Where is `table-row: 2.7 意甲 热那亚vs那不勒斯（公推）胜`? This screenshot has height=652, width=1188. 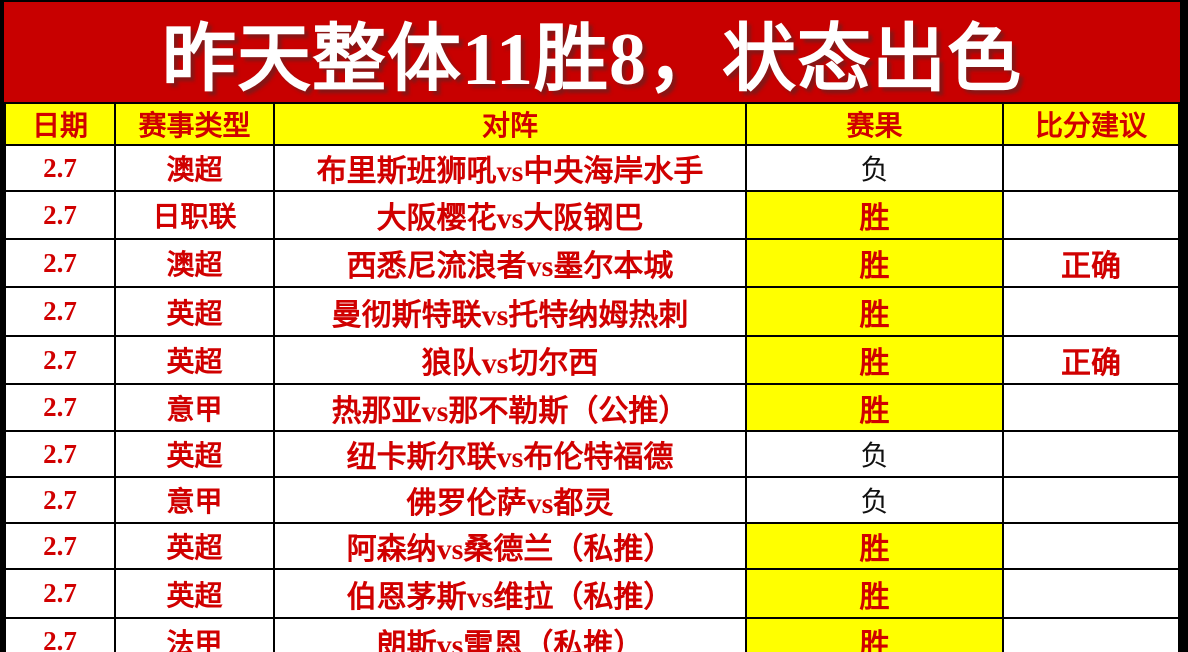 table-row: 2.7 意甲 热那亚vs那不勒斯（公推）胜 is located at coordinates (592, 407).